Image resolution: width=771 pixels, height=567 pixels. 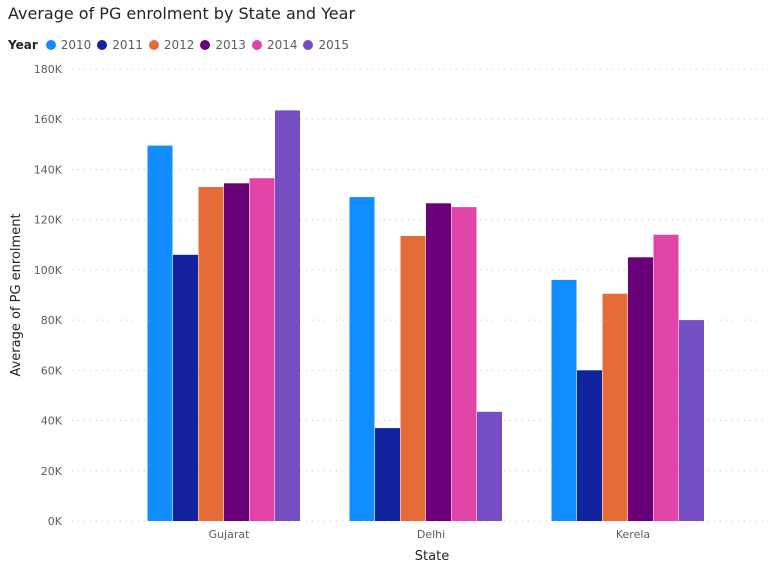 I want to click on bar-Delhi-2011, so click(x=387, y=474).